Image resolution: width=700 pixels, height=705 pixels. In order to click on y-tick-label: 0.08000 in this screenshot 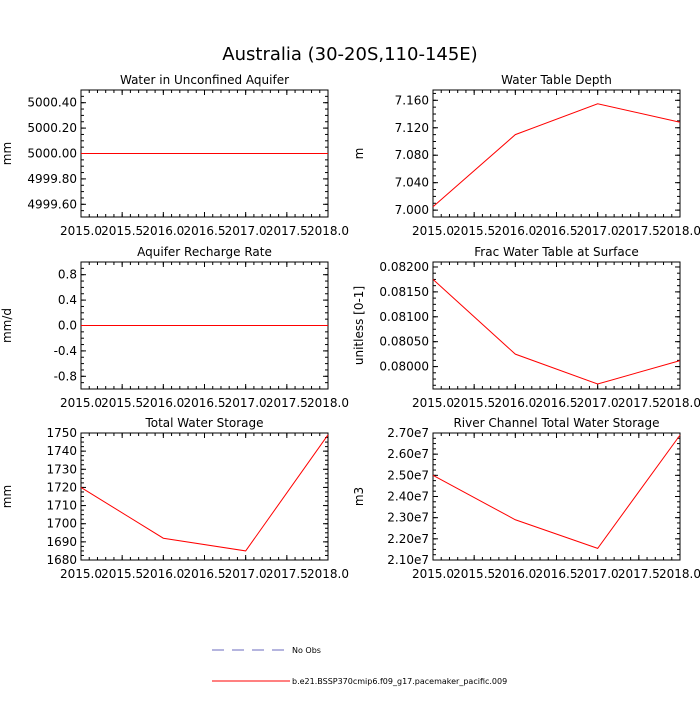, I will do `click(404, 367)`.